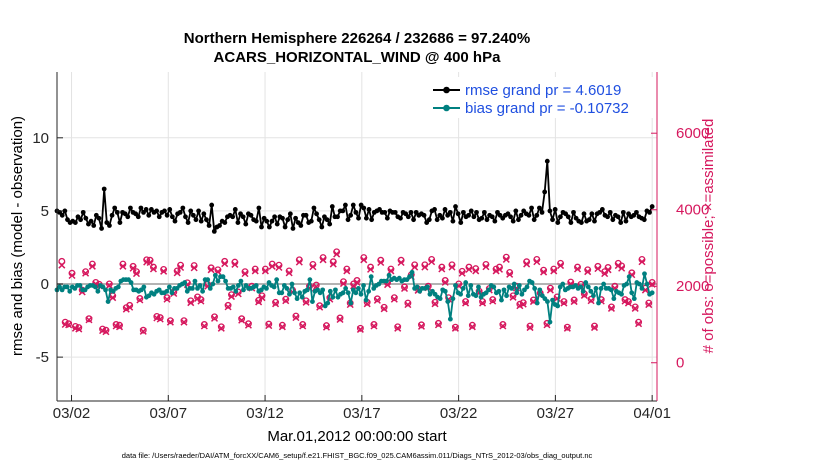 This screenshot has height=470, width=830. I want to click on x-axis-label: Mar.01,2012 00:00:00 start, so click(357, 436).